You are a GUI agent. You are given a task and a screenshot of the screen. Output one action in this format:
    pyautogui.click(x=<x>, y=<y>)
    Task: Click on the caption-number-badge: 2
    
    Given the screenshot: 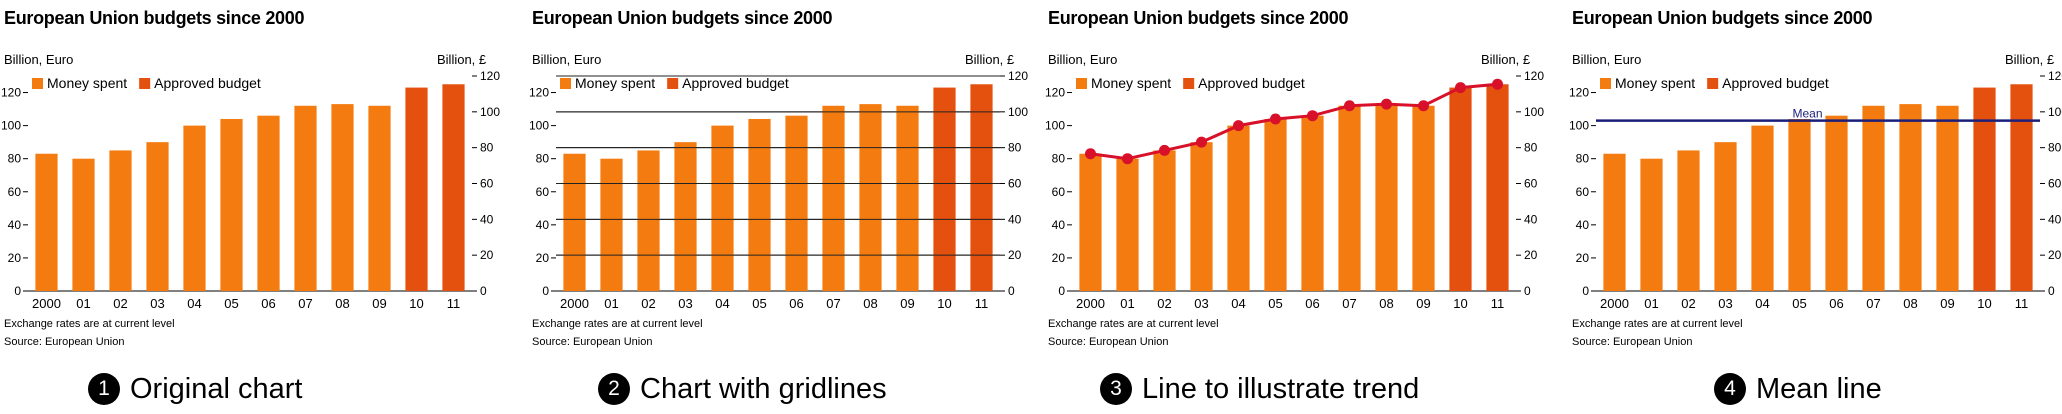 What is the action you would take?
    pyautogui.click(x=614, y=389)
    